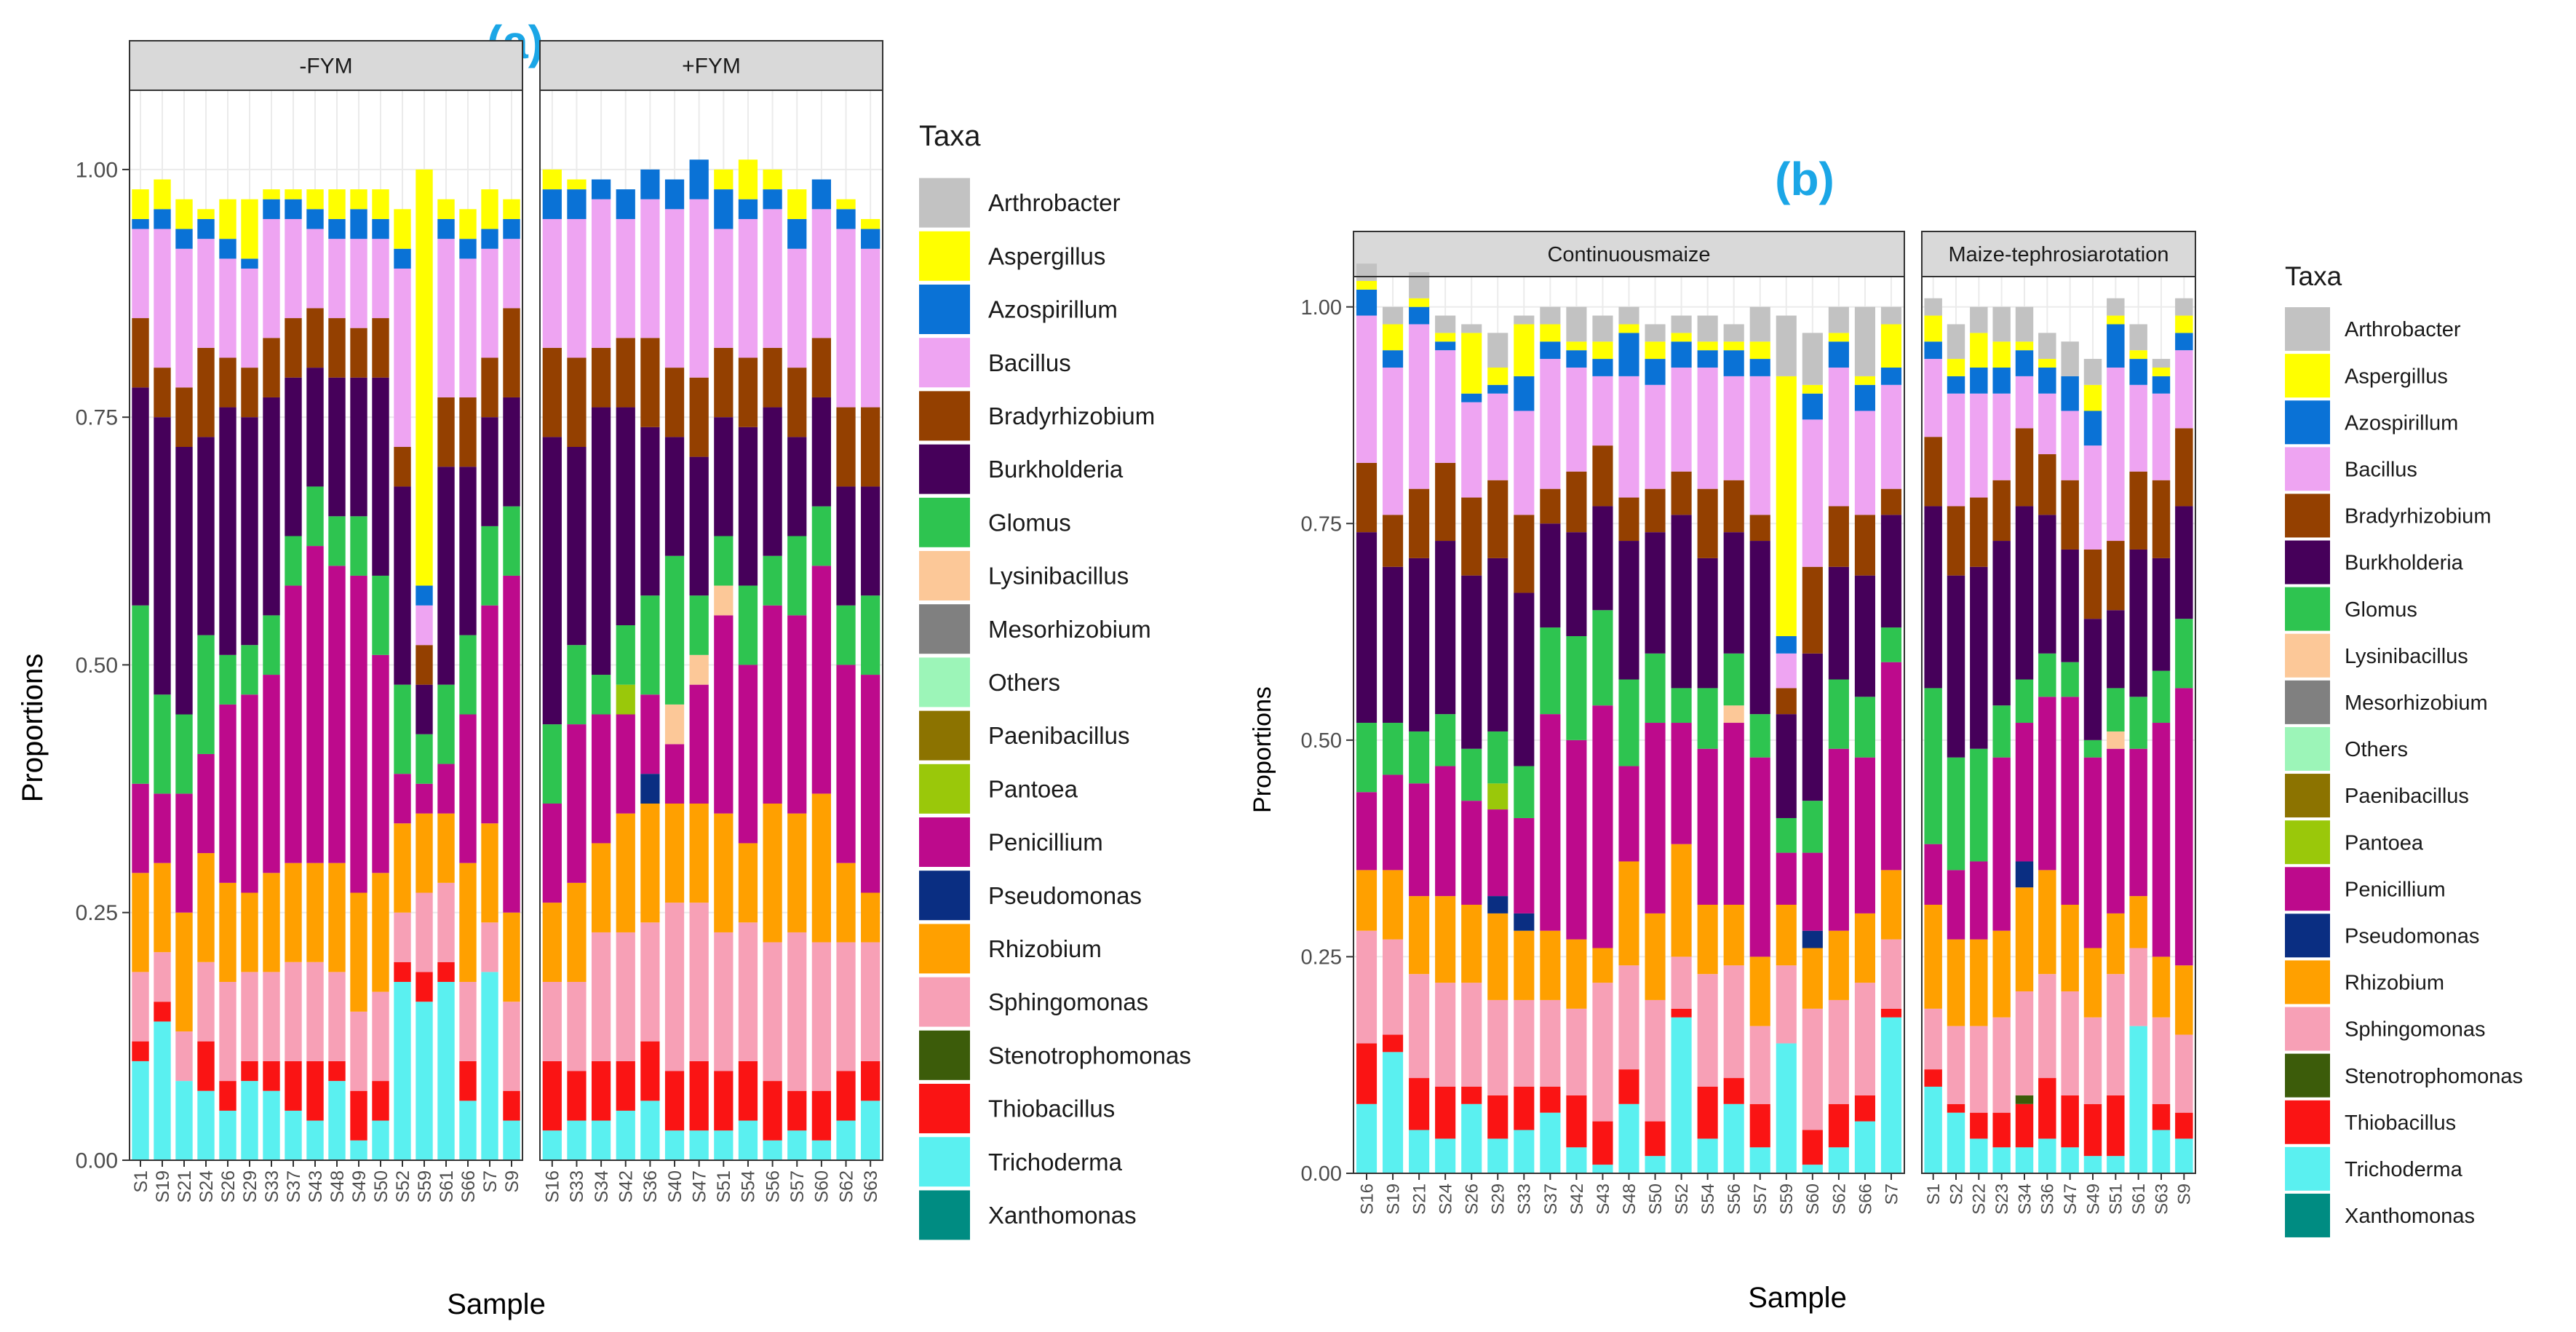  I want to click on y-tick-label: 0.75, so click(1321, 524).